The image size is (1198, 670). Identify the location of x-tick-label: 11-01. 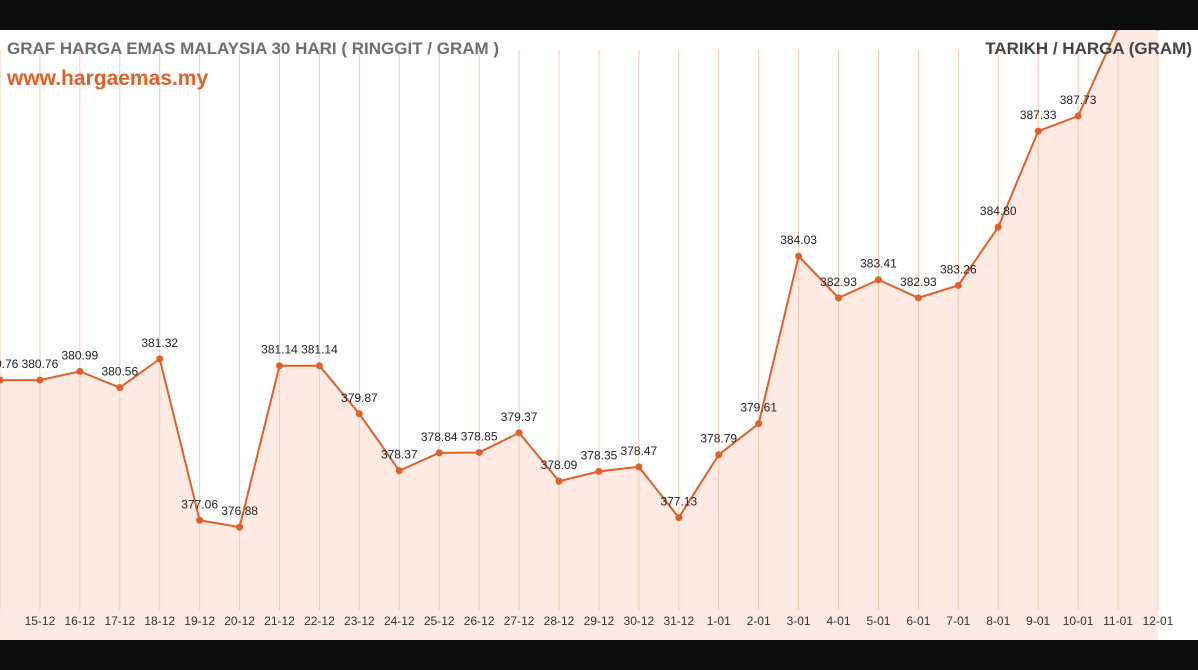
(1118, 621).